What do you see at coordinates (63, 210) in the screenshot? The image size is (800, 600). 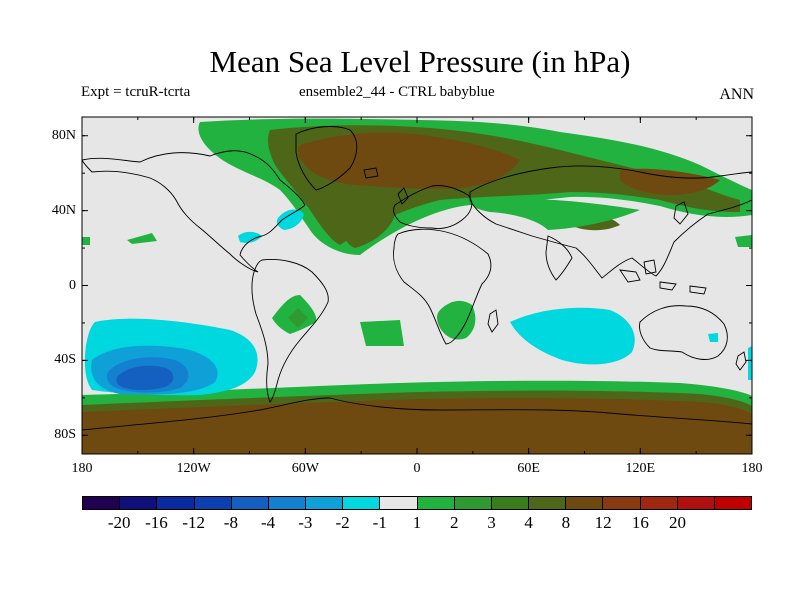 I see `lat-tick-label: 40N` at bounding box center [63, 210].